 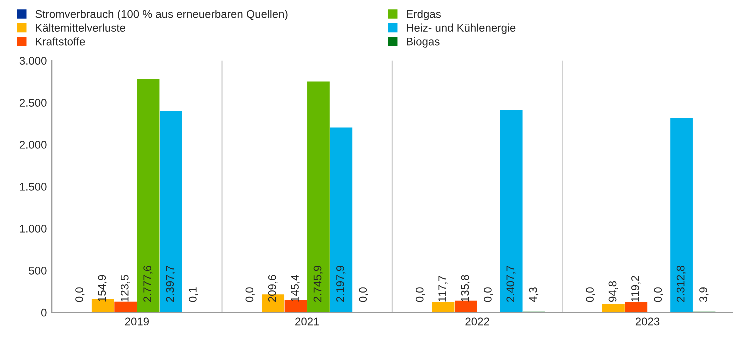 What do you see at coordinates (33, 187) in the screenshot?
I see `y-tick-label: 1.500` at bounding box center [33, 187].